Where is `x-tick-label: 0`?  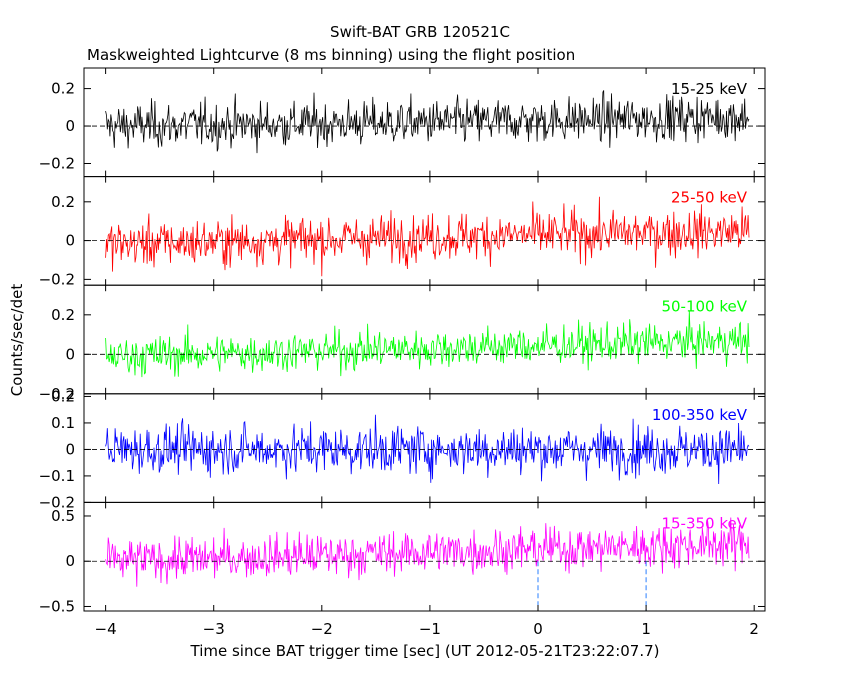 x-tick-label: 0 is located at coordinates (538, 629).